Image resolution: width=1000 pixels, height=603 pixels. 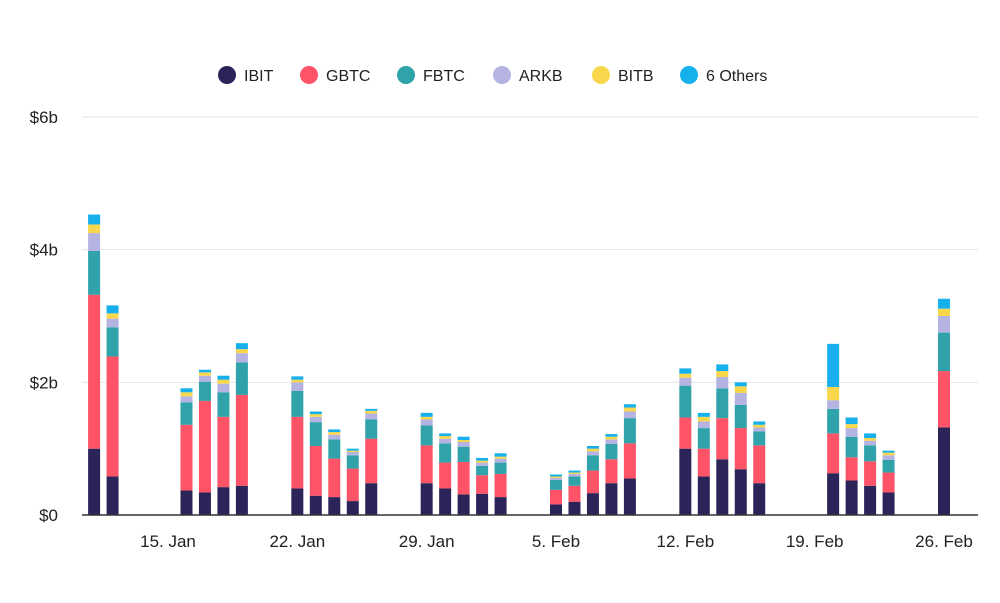 What do you see at coordinates (431, 75) in the screenshot?
I see `legend-item-fbtc: FBTC` at bounding box center [431, 75].